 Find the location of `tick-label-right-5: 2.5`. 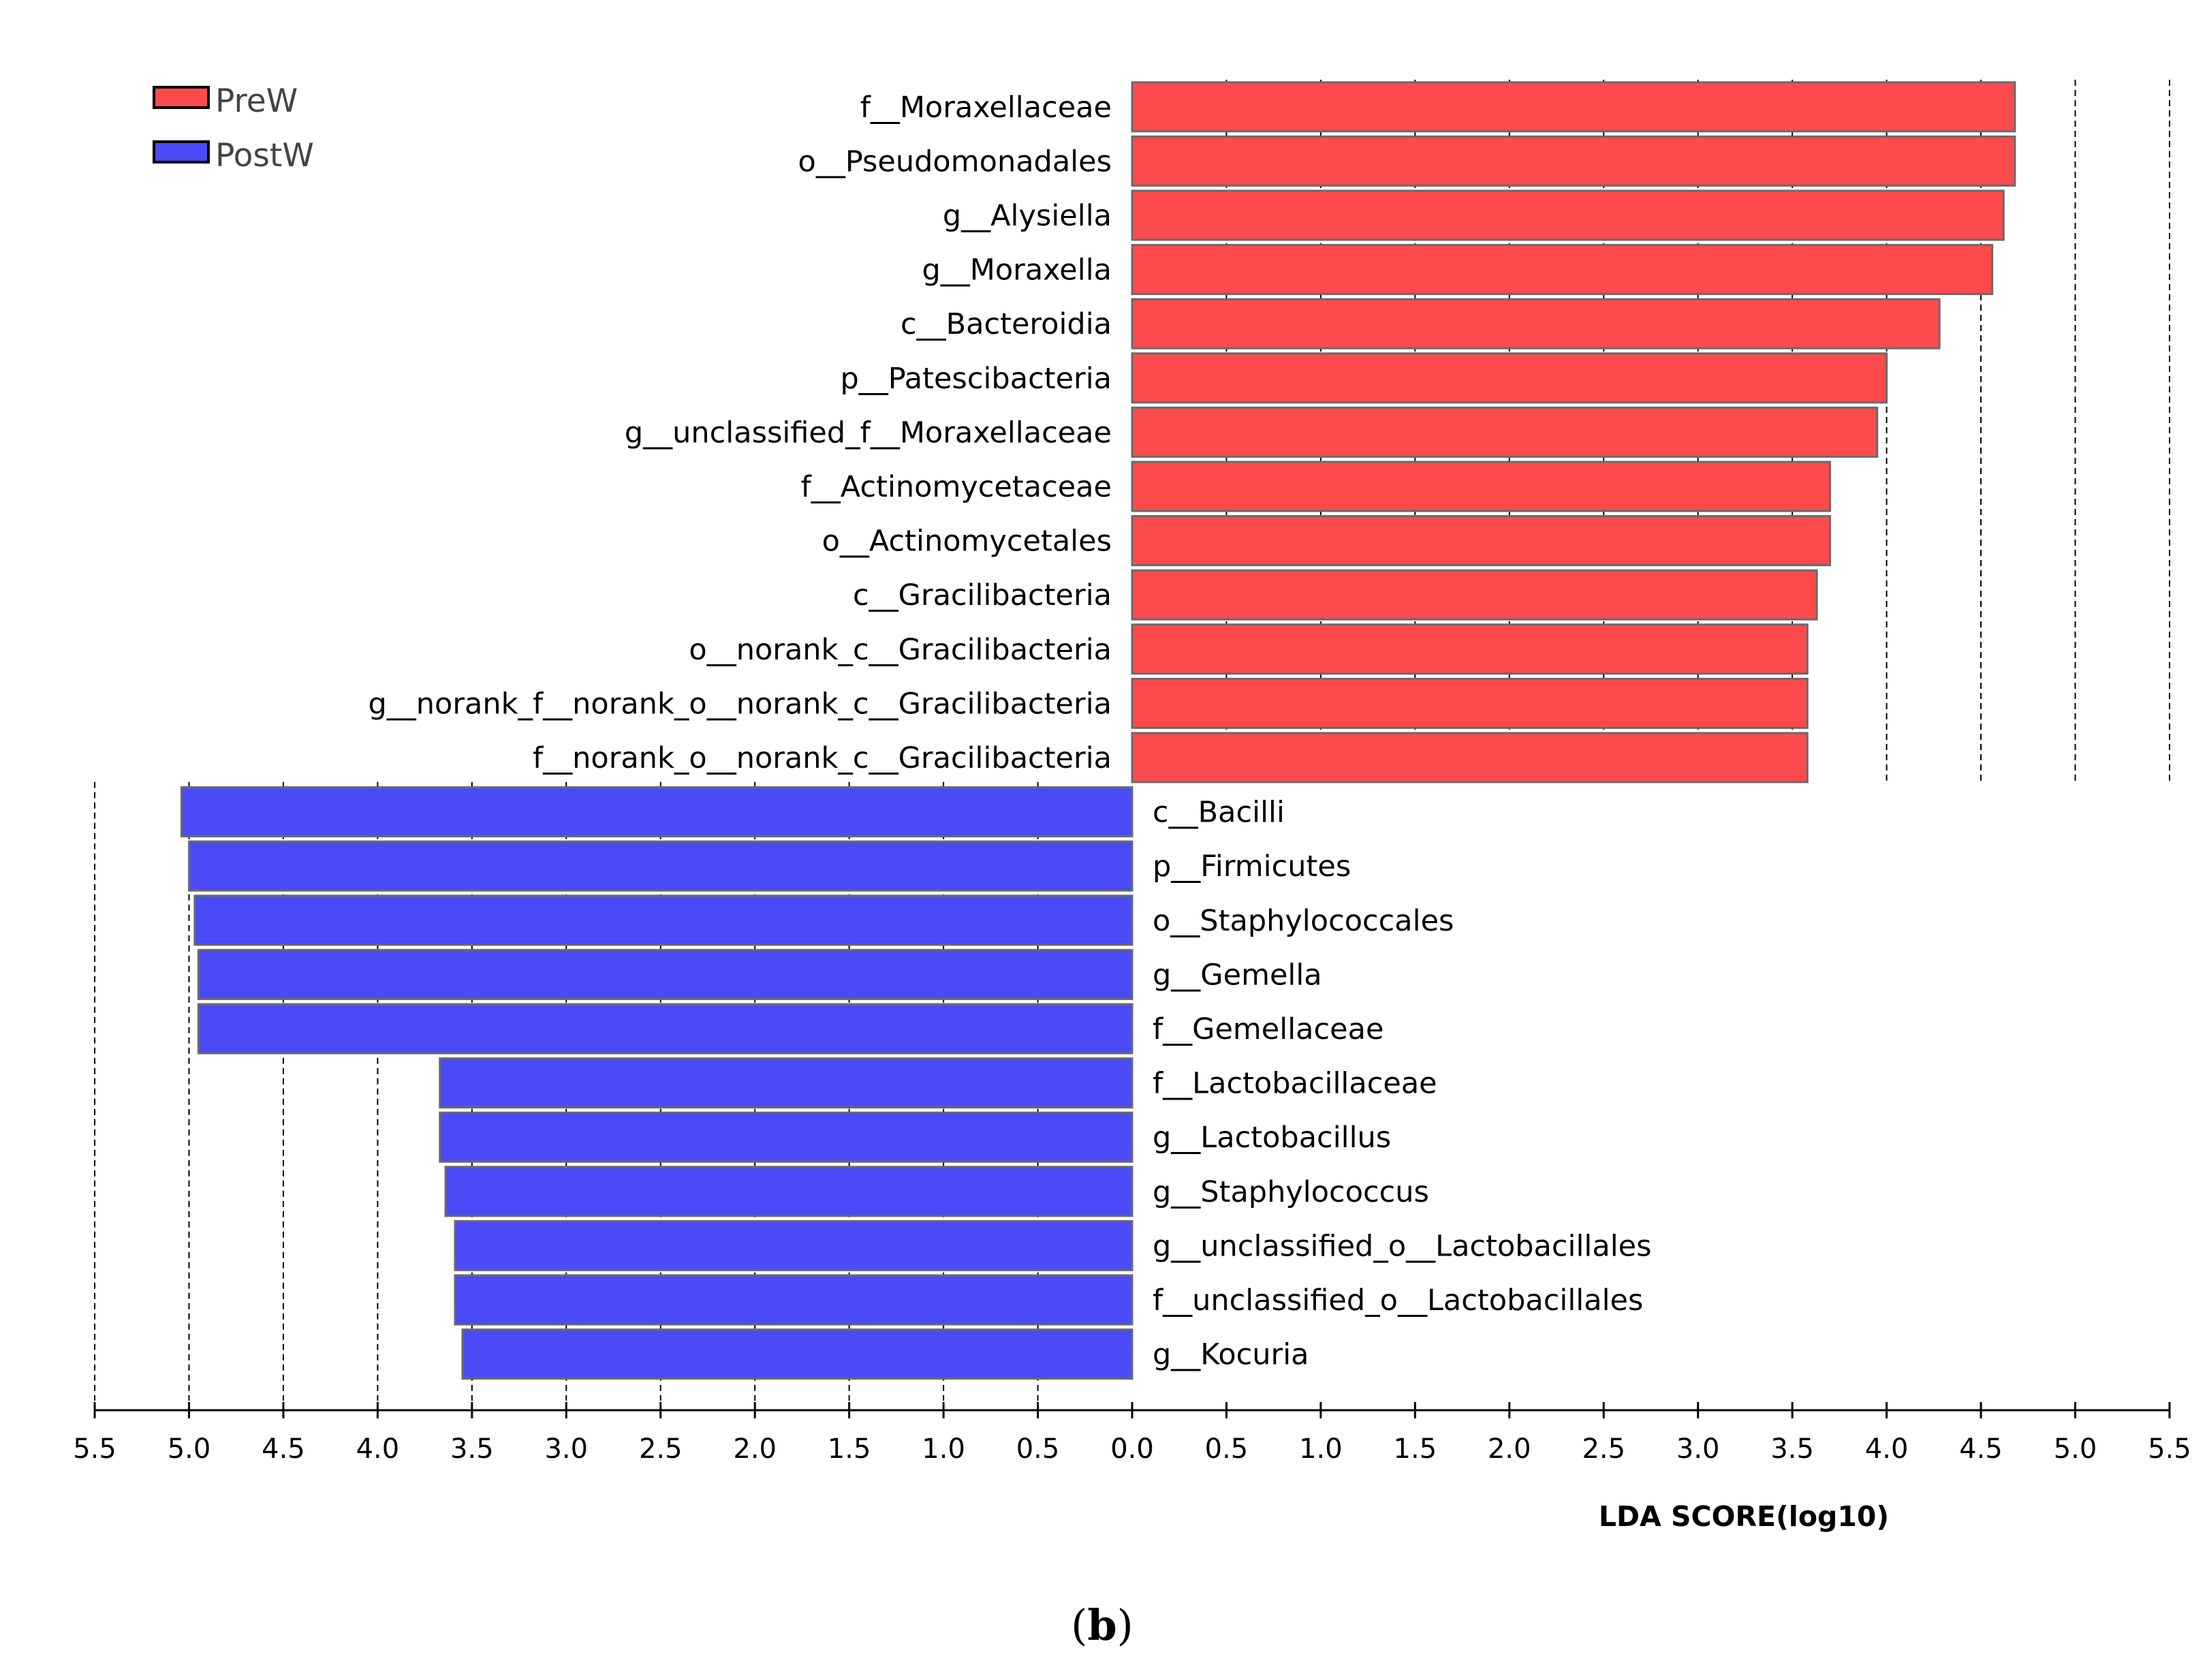

tick-label-right-5: 2.5 is located at coordinates (1603, 1449).